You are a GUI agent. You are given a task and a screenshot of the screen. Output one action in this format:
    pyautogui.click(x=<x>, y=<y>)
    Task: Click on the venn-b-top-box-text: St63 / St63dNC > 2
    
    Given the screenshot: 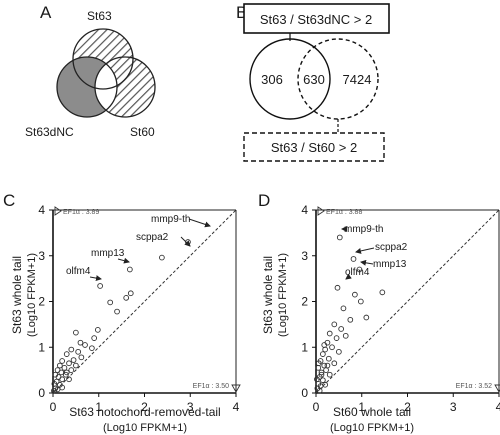 What is the action you would take?
    pyautogui.click(x=316, y=19)
    